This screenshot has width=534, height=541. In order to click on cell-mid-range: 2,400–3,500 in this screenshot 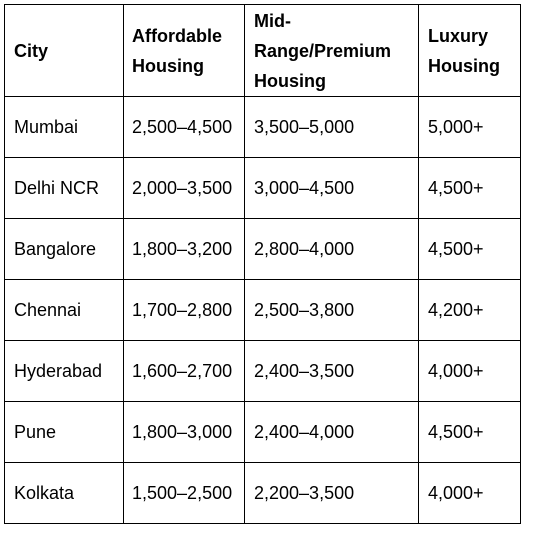, I will do `click(331, 371)`.